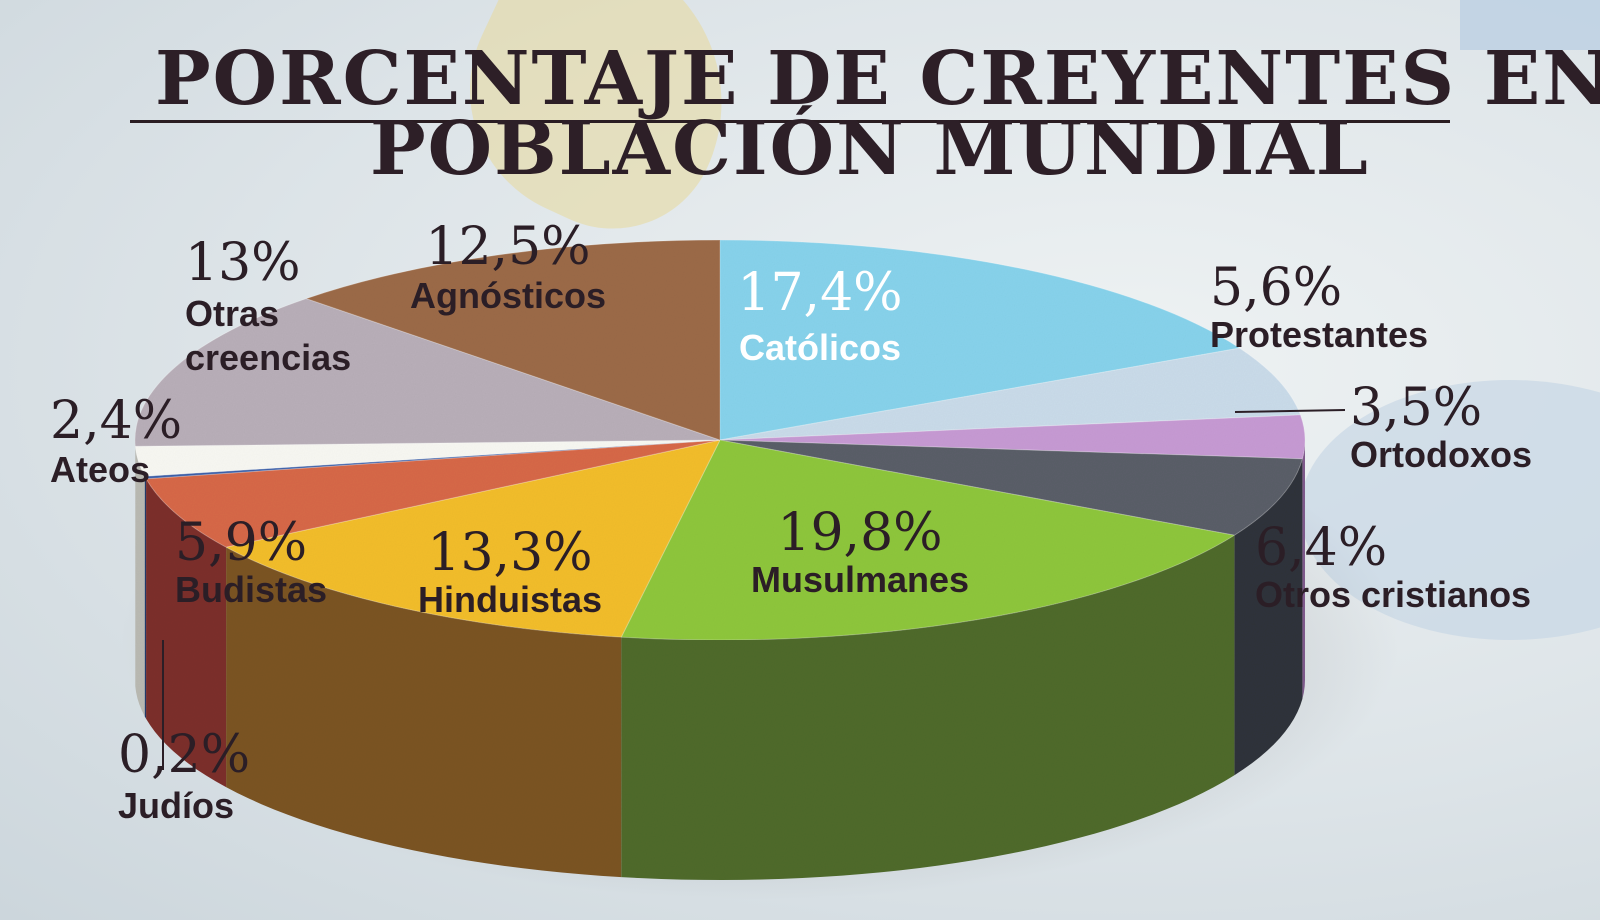  What do you see at coordinates (510, 599) in the screenshot?
I see `slice-label-hinduistas: Hinduistas` at bounding box center [510, 599].